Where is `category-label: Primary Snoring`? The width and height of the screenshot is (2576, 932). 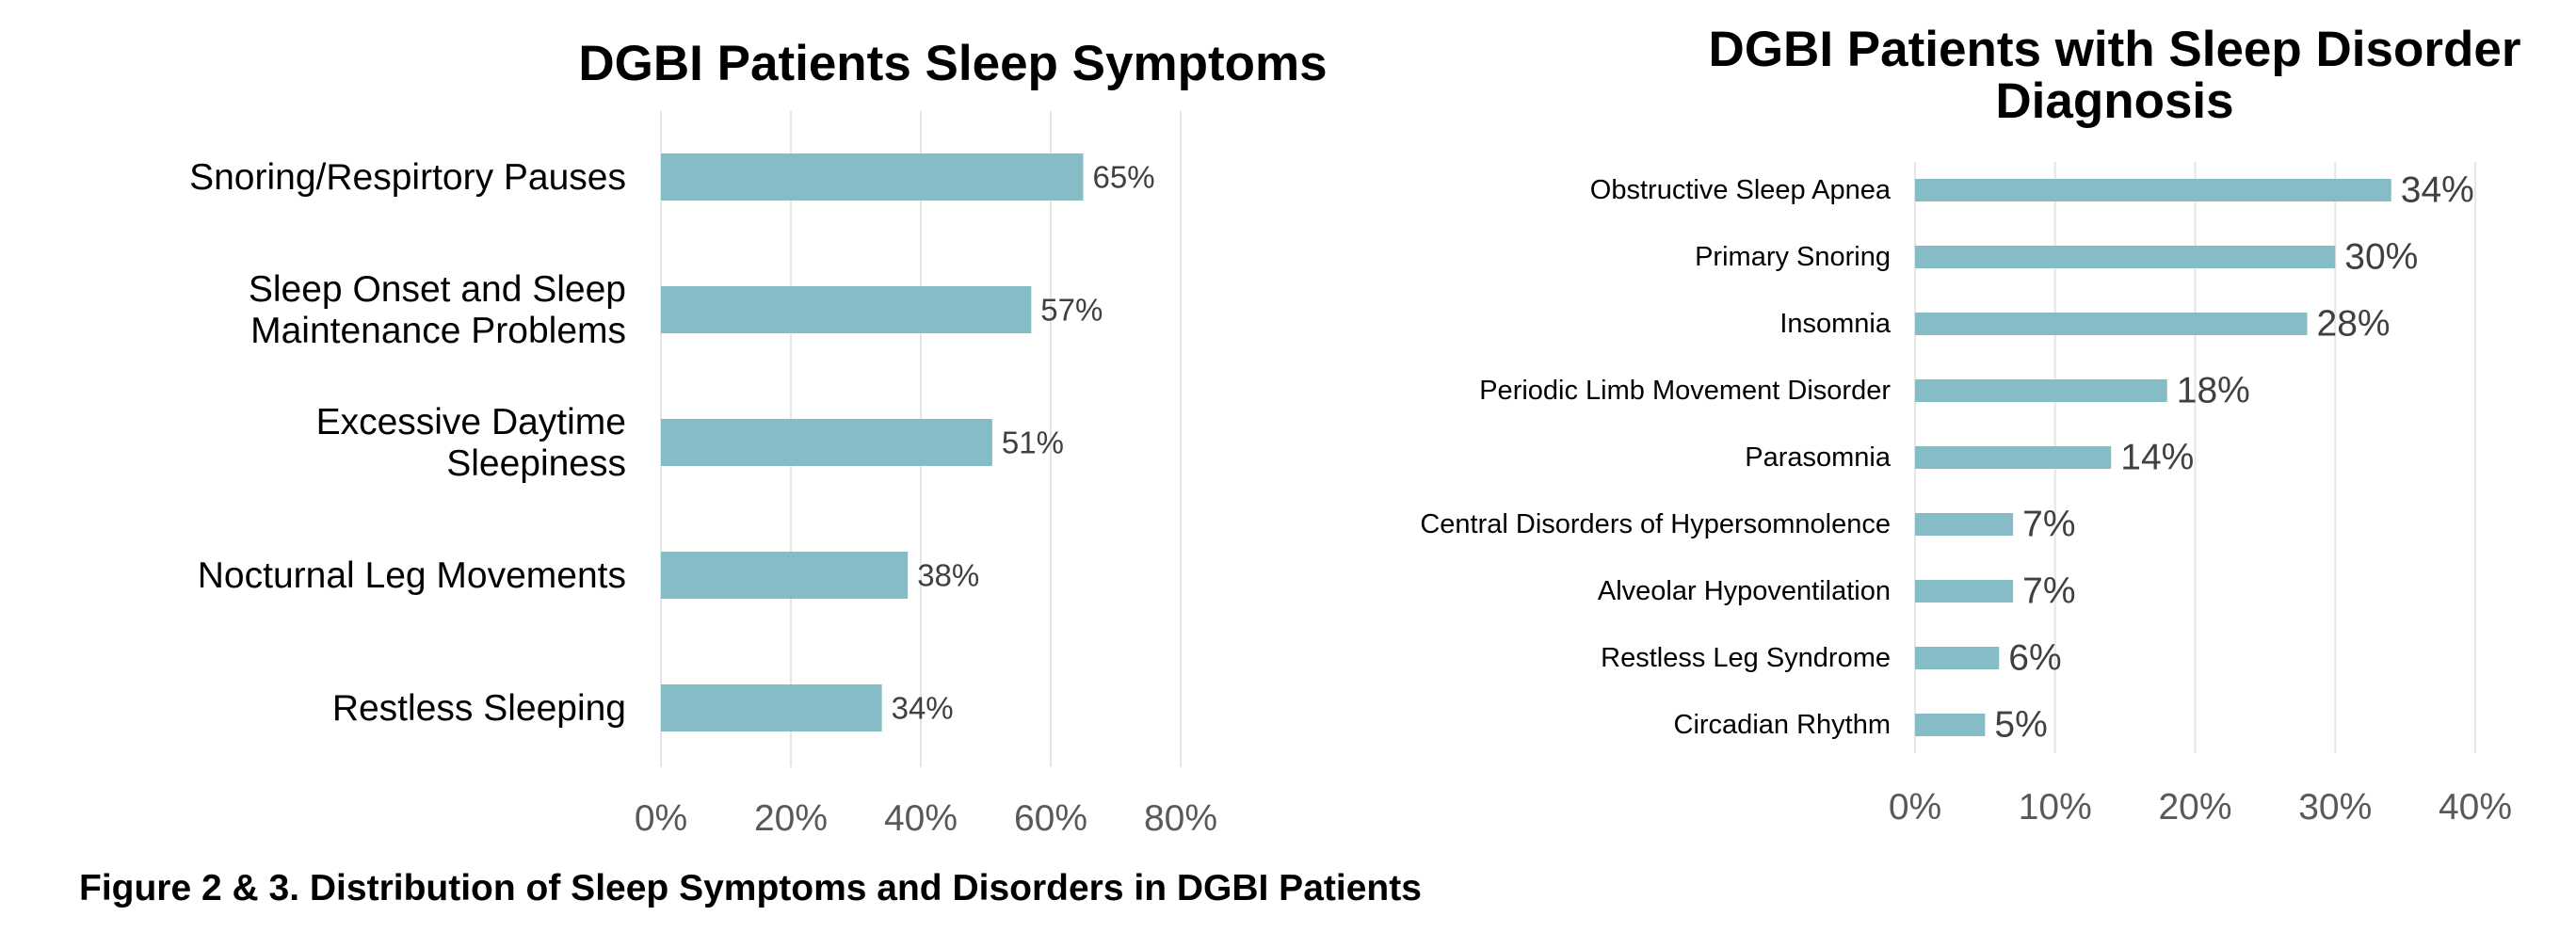 category-label: Primary Snoring is located at coordinates (1793, 257).